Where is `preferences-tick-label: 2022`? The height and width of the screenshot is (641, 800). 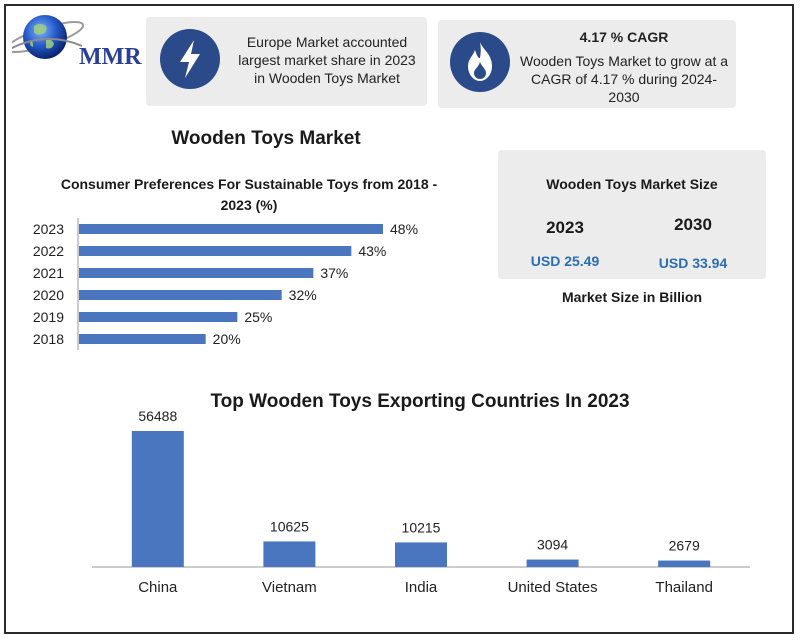
preferences-tick-label: 2022 is located at coordinates (48, 251).